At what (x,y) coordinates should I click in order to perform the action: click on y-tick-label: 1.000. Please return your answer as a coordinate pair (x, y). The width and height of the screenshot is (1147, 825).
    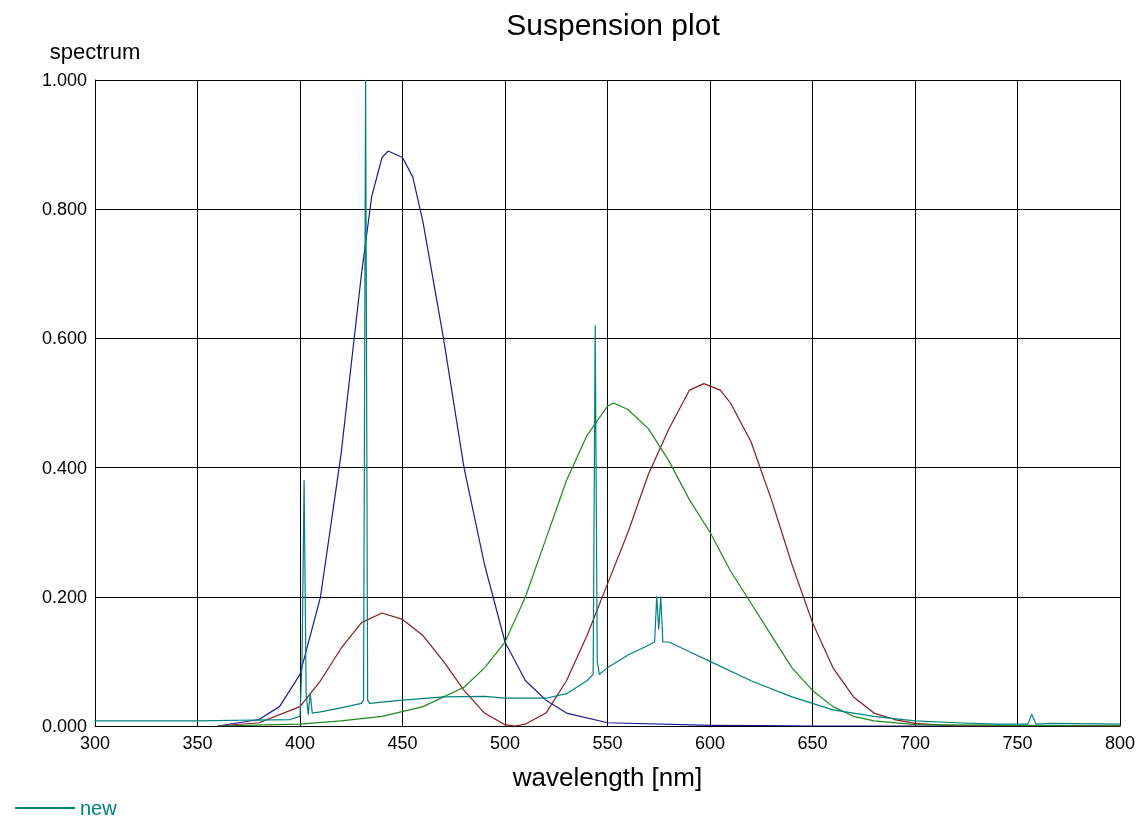
    Looking at the image, I should click on (64, 80).